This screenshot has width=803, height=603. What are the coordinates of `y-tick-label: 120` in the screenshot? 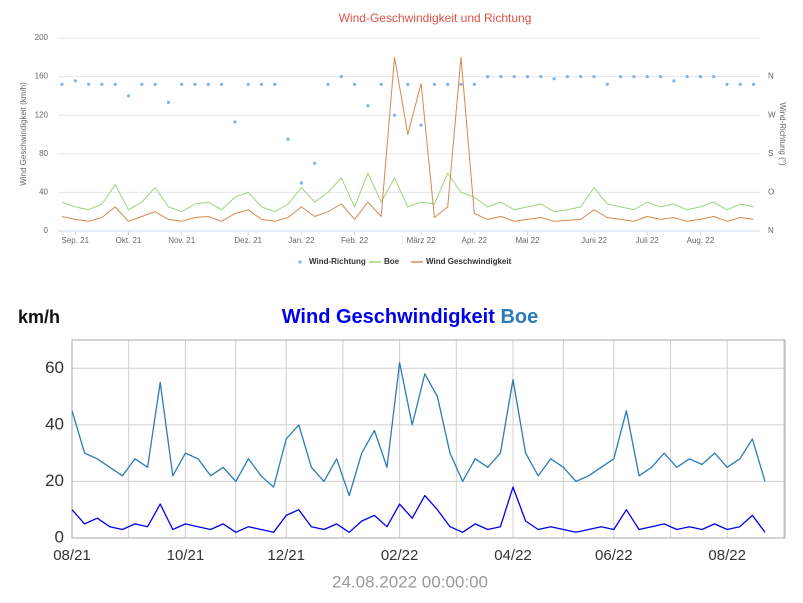 It's located at (42, 114).